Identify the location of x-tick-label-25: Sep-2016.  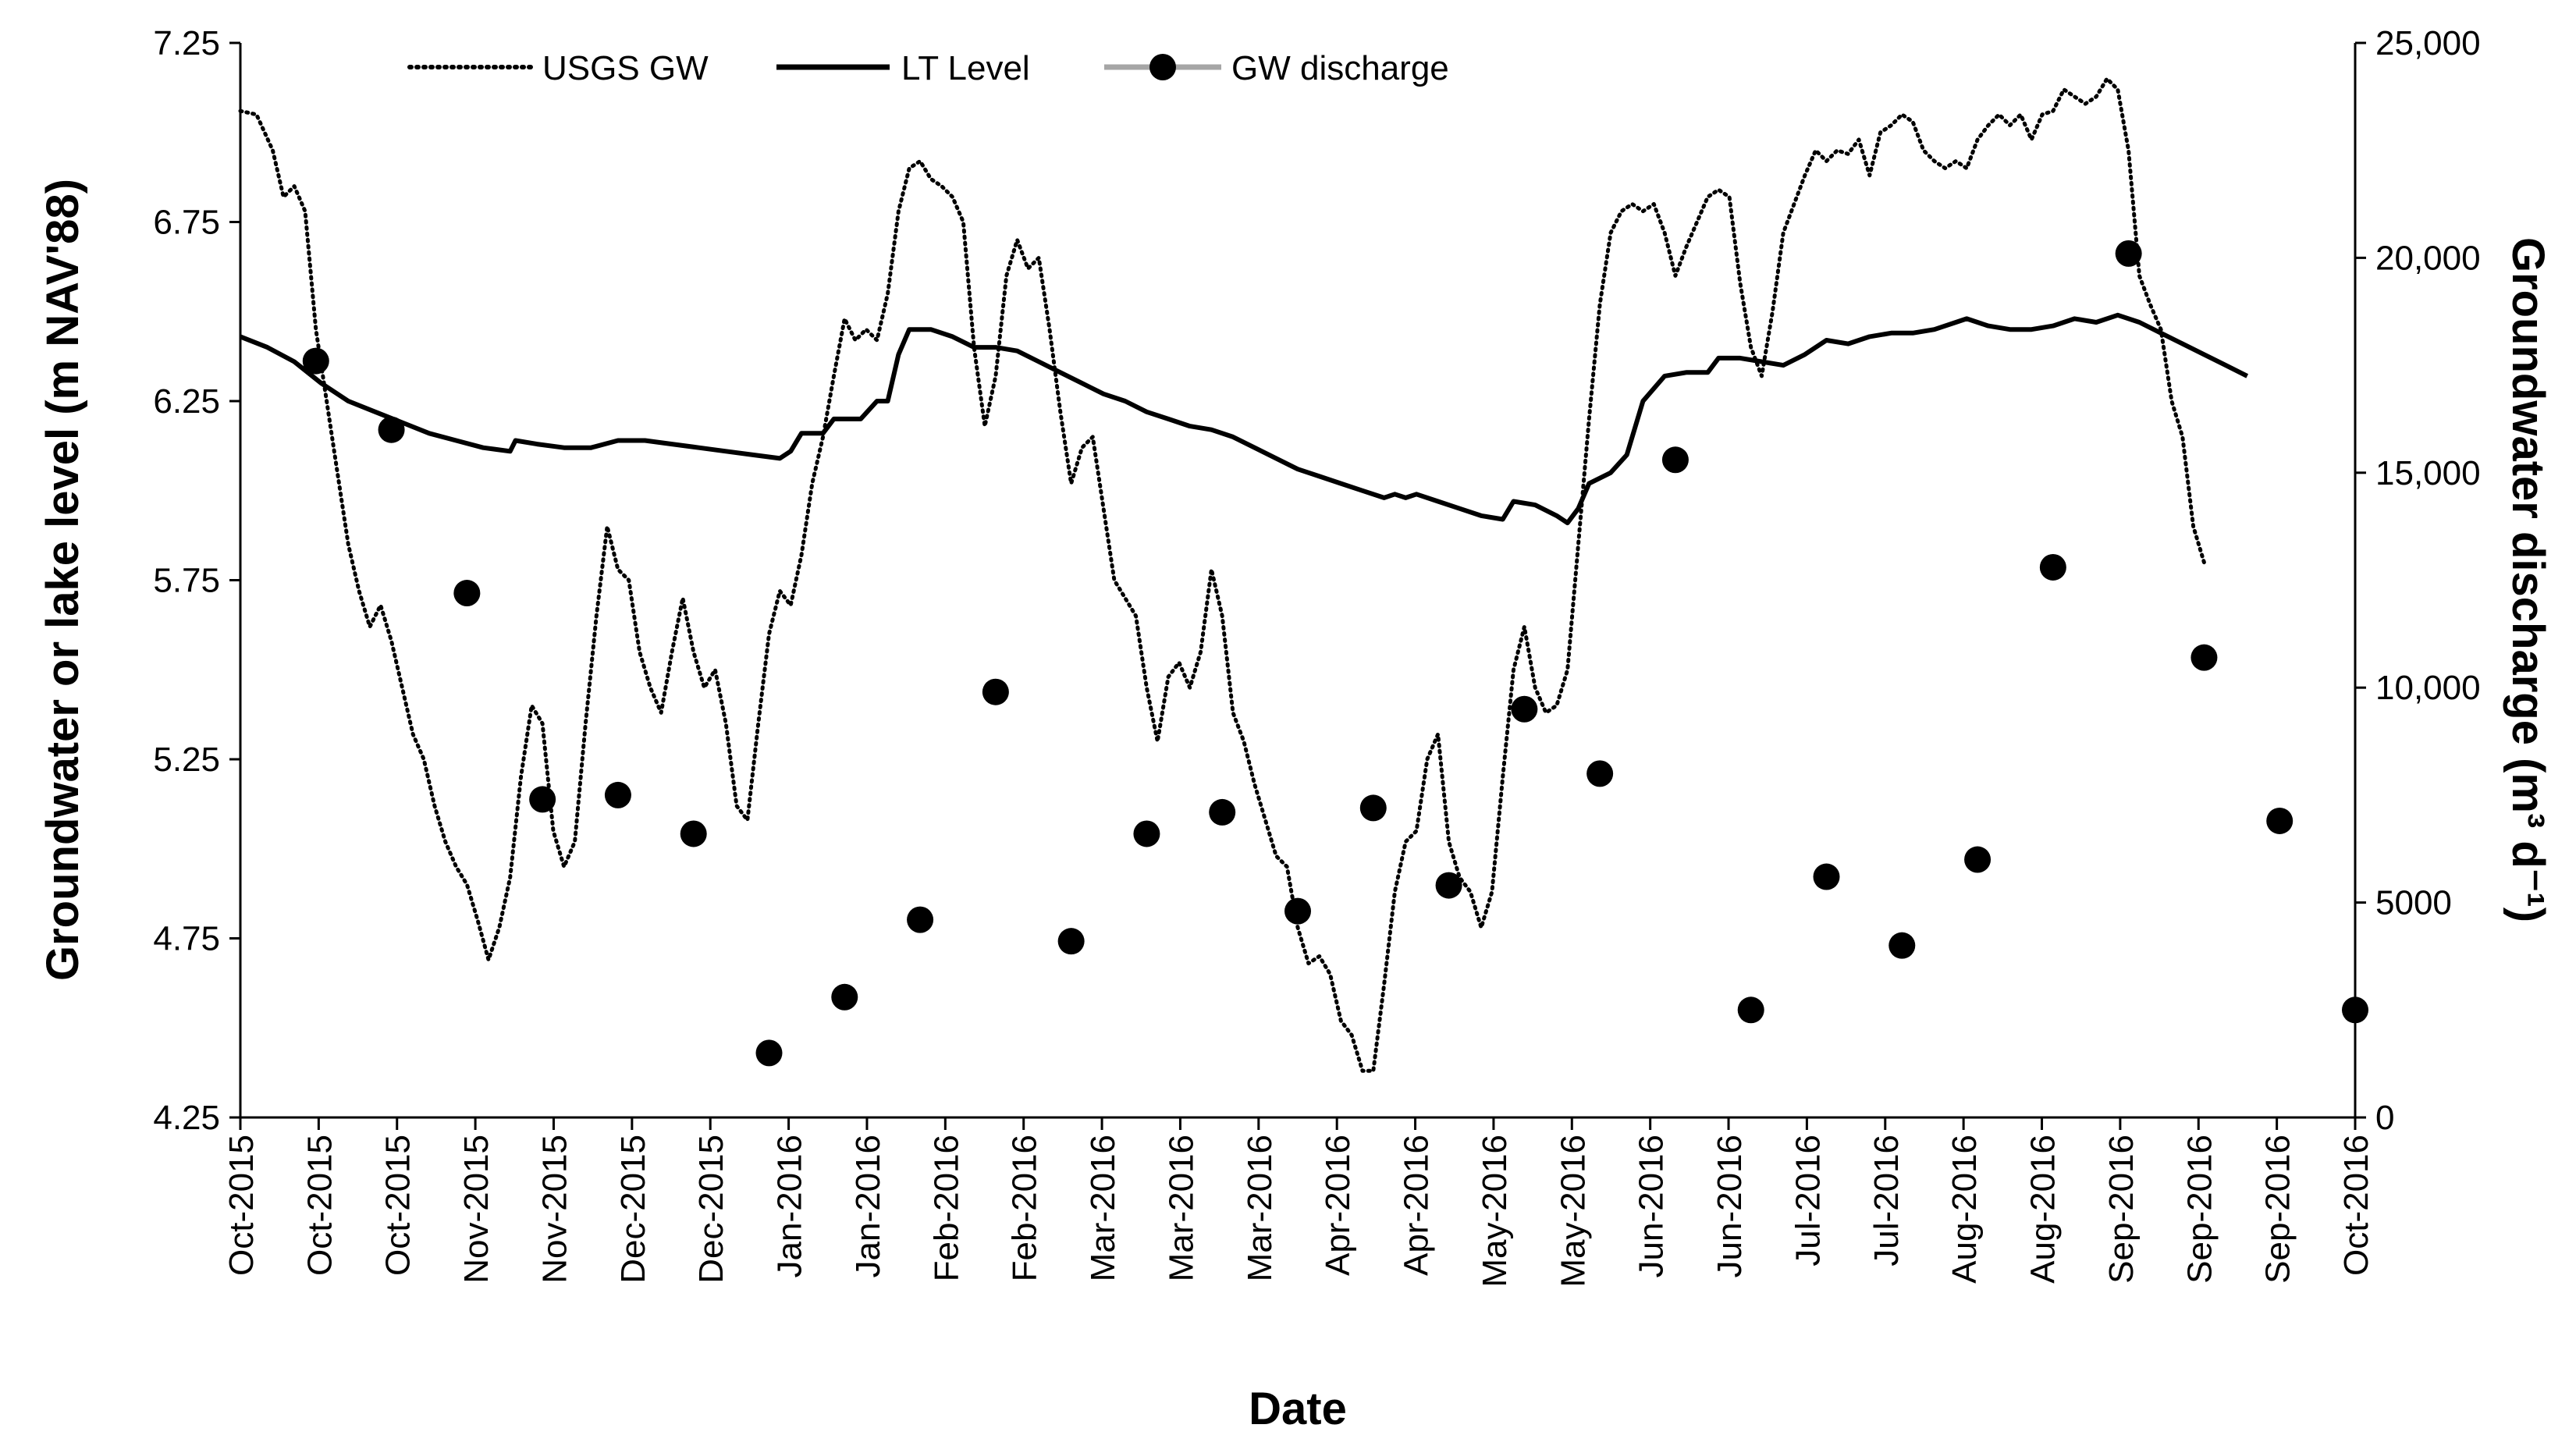
(2200, 1209).